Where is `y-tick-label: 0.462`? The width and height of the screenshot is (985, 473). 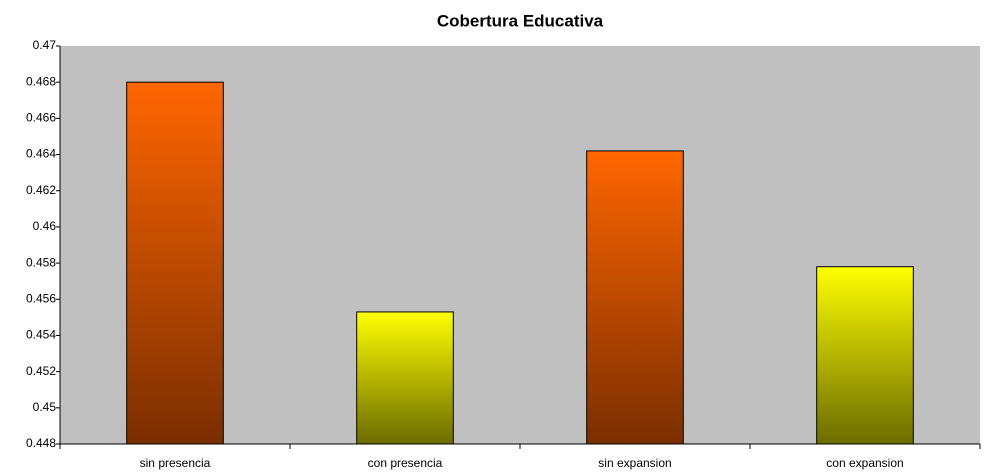
y-tick-label: 0.462 is located at coordinates (41, 190).